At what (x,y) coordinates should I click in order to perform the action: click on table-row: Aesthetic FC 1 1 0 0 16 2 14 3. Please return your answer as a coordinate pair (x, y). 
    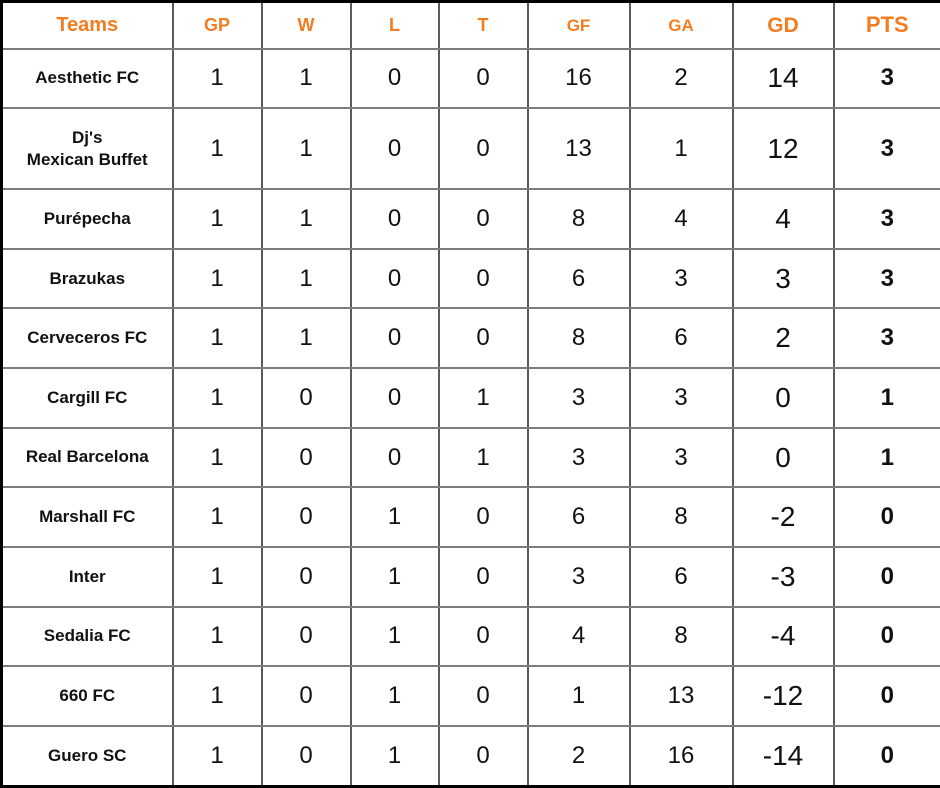
    Looking at the image, I should click on (470, 78).